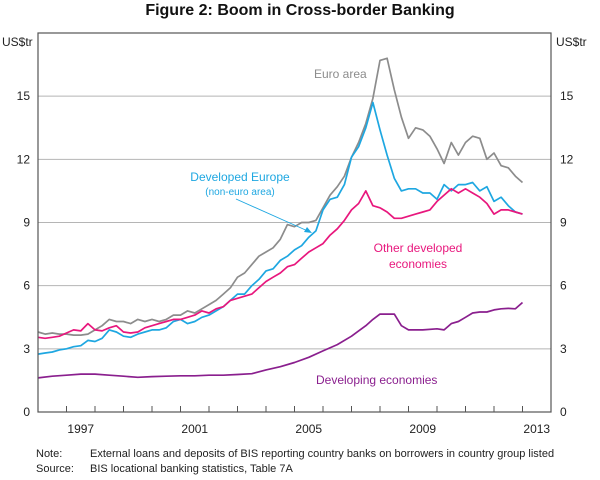 The width and height of the screenshot is (600, 480). What do you see at coordinates (240, 177) in the screenshot?
I see `label-developed-europe: Developed Europe` at bounding box center [240, 177].